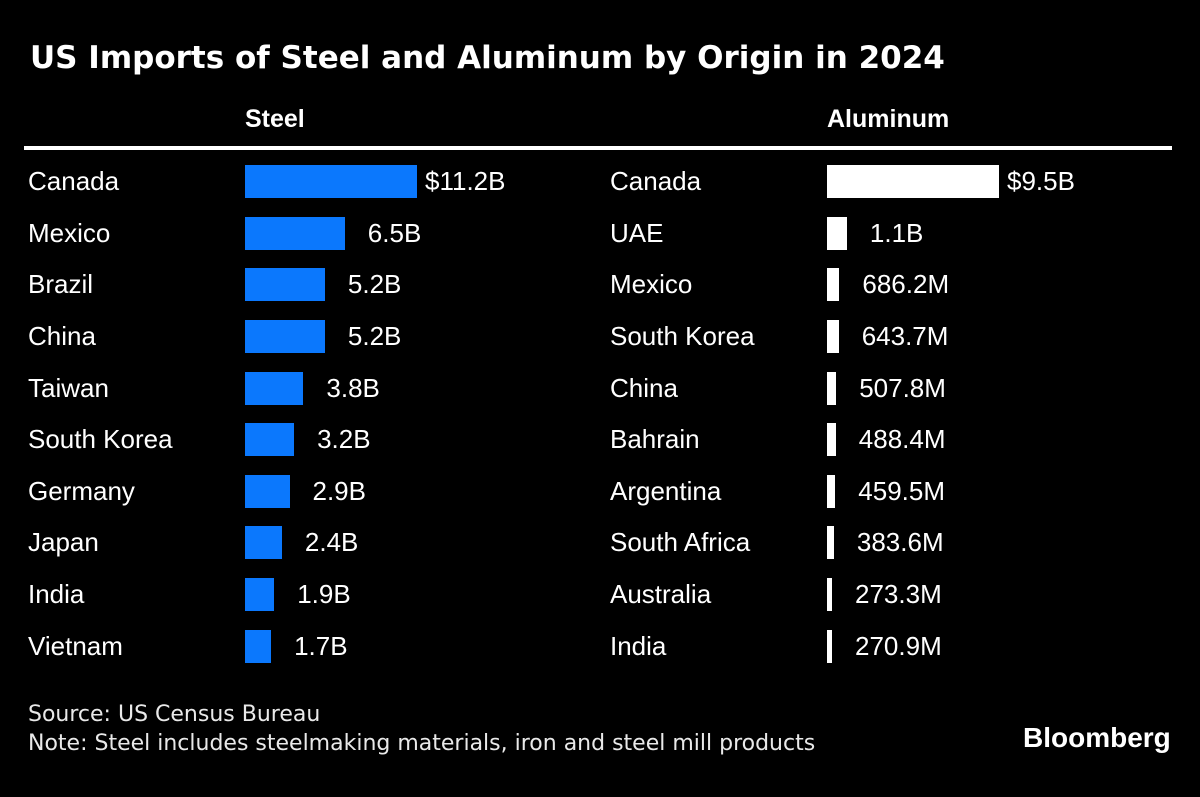  I want to click on value-label: 3.2B, so click(344, 439).